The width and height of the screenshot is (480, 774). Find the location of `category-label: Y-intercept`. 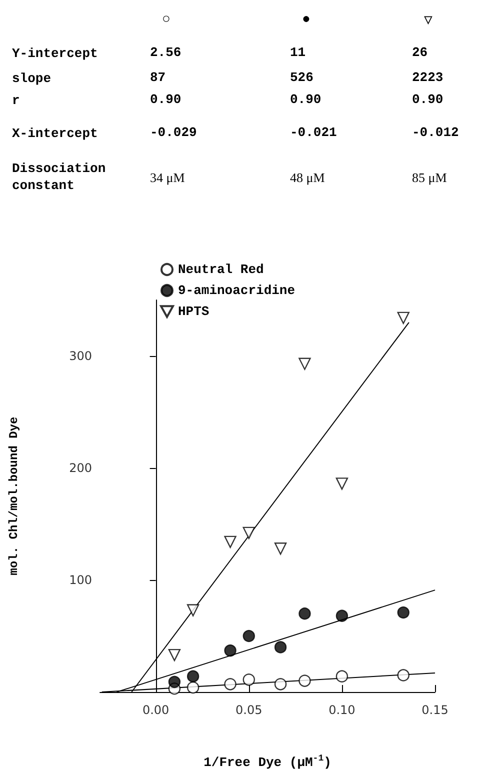

category-label: Y-intercept is located at coordinates (55, 53).